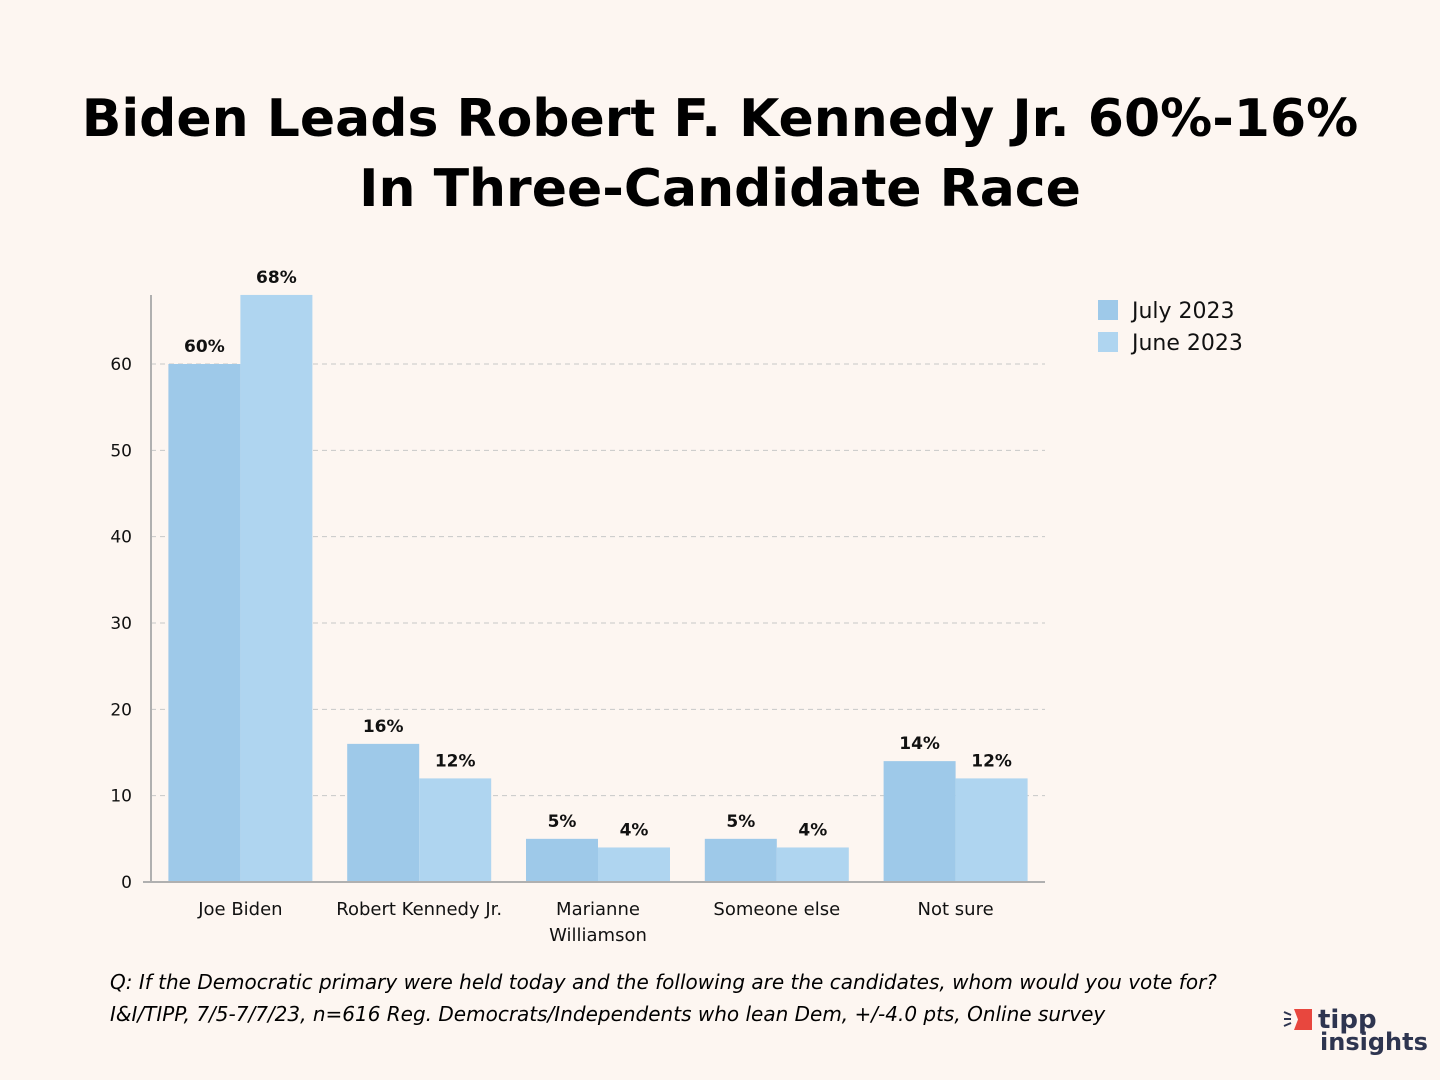 The height and width of the screenshot is (1080, 1440). What do you see at coordinates (720, 189) in the screenshot?
I see `title-line-2: In Three-Candidate Race` at bounding box center [720, 189].